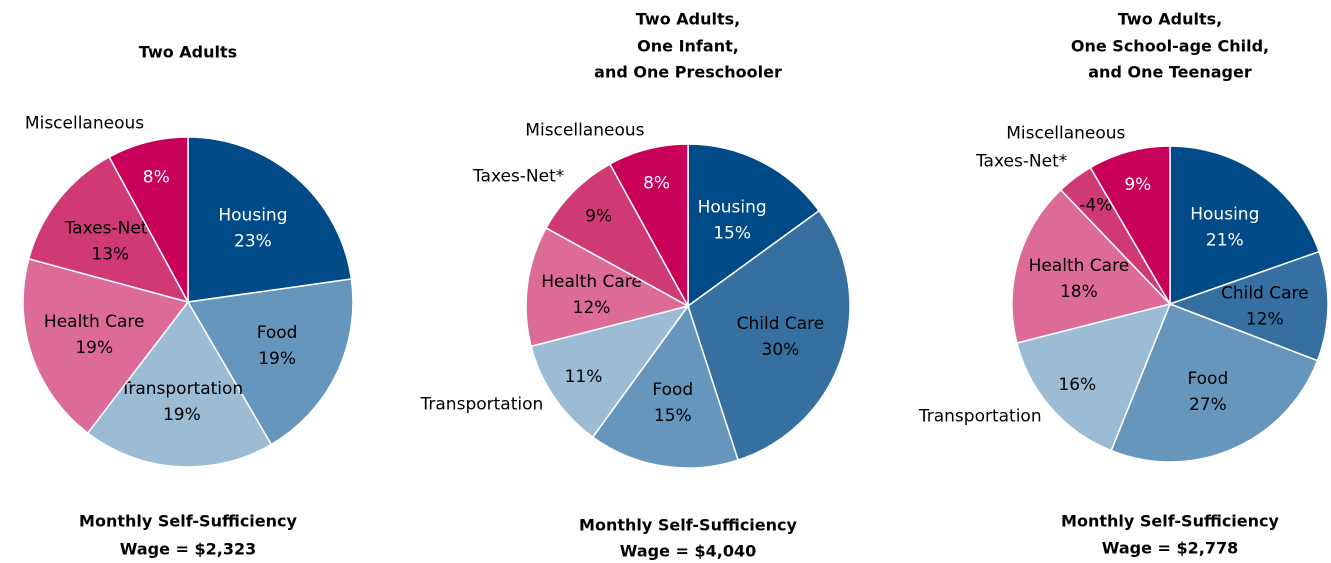  Describe the element at coordinates (110, 255) in the screenshot. I see `value-label: 13%` at that location.